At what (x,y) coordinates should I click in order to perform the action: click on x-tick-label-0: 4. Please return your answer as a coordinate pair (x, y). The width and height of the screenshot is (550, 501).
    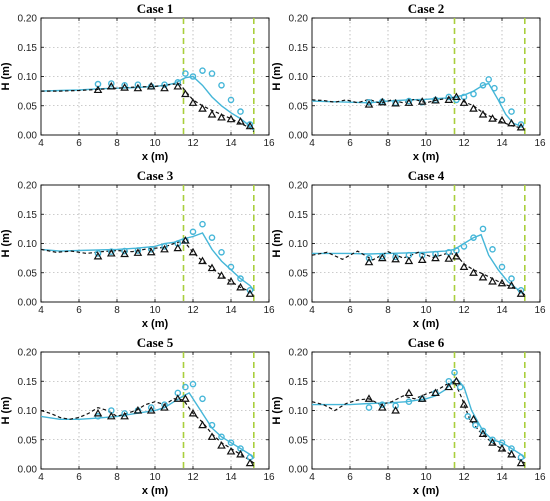
    Looking at the image, I should click on (41, 143).